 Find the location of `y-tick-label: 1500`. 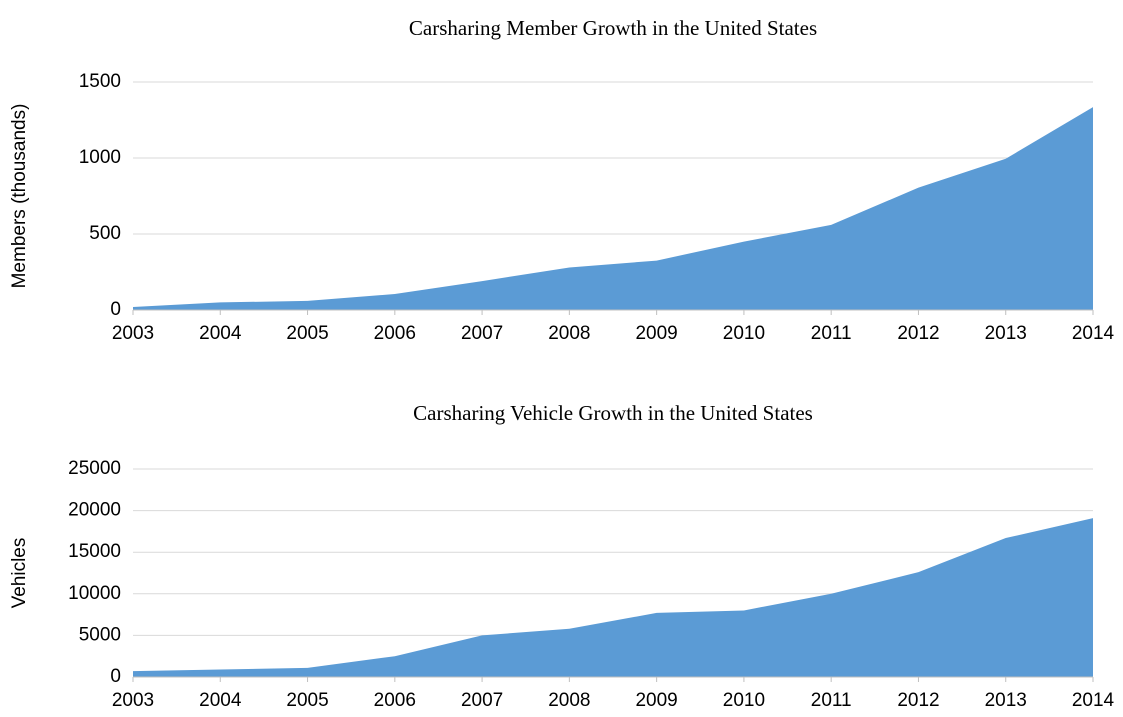

y-tick-label: 1500 is located at coordinates (100, 81).